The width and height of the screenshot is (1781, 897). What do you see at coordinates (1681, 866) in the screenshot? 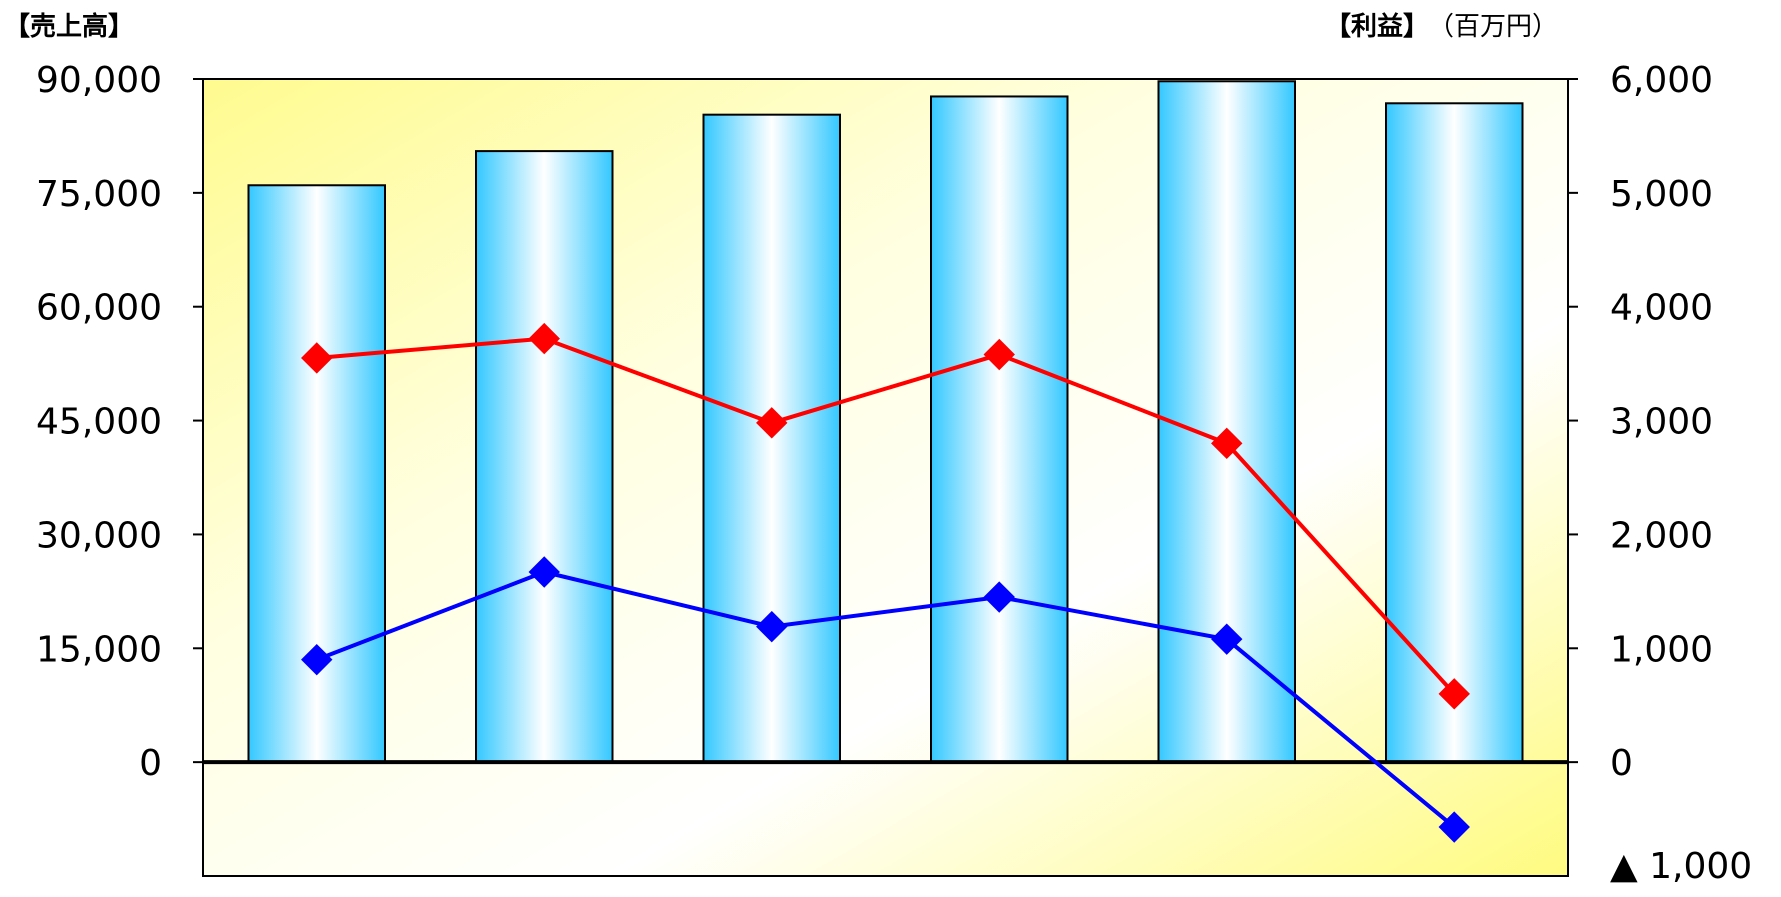
I see `right-tick-label: ▲ 1,000` at bounding box center [1681, 866].